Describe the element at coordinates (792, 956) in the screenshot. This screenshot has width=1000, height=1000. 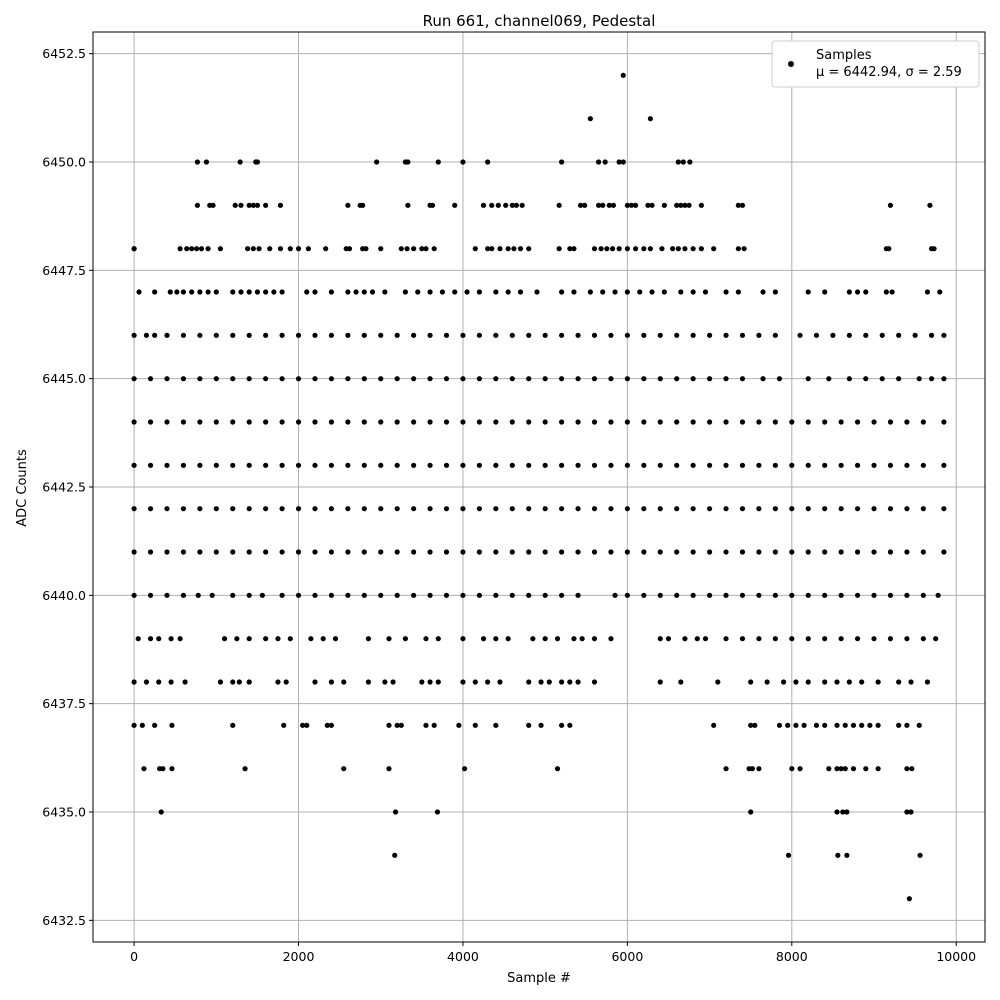
I see `x-tick-label: 8000` at that location.